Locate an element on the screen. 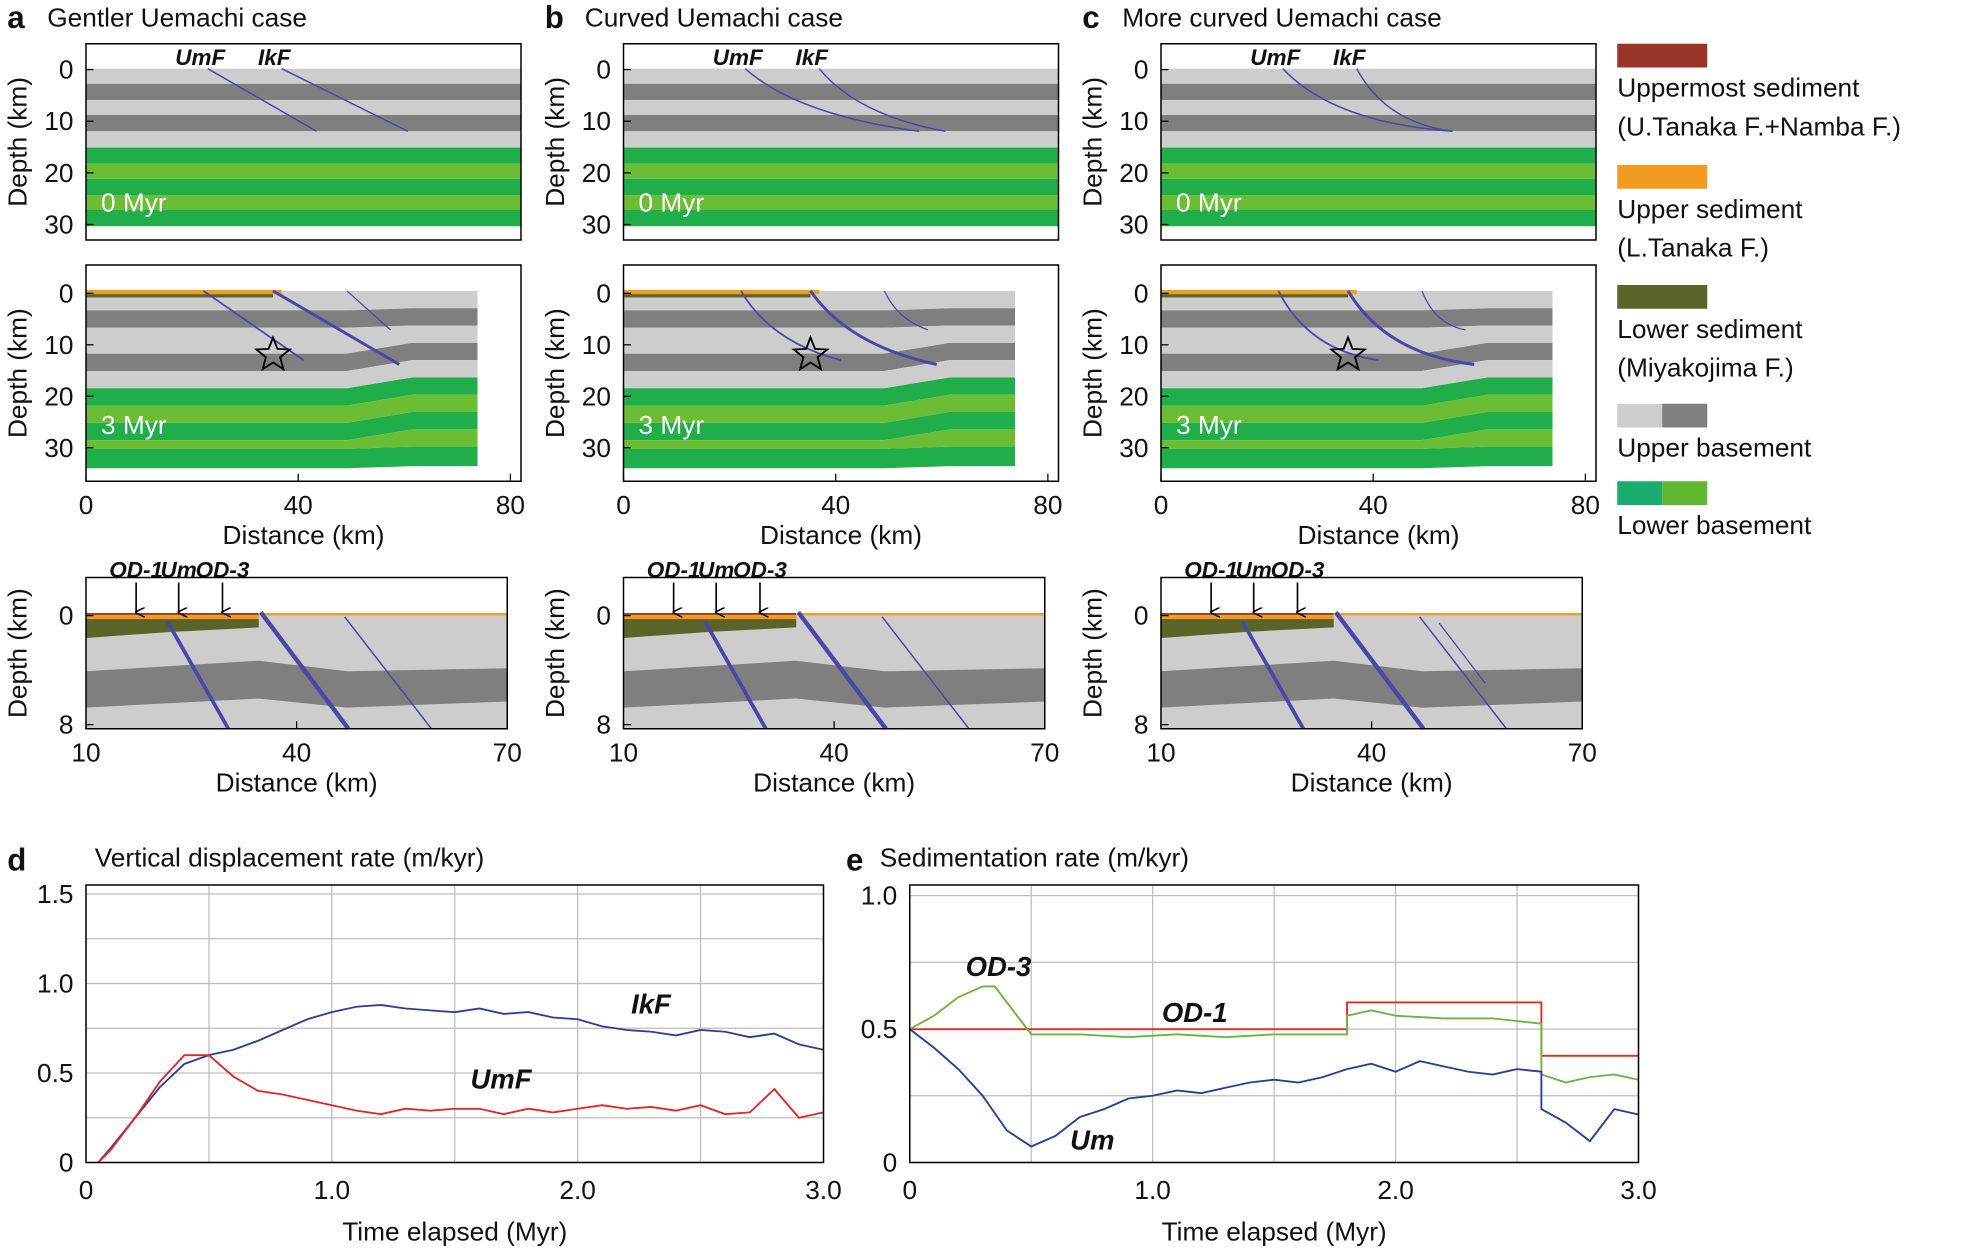 The width and height of the screenshot is (1962, 1250). x-tick-label: 2.0 is located at coordinates (1395, 1190).